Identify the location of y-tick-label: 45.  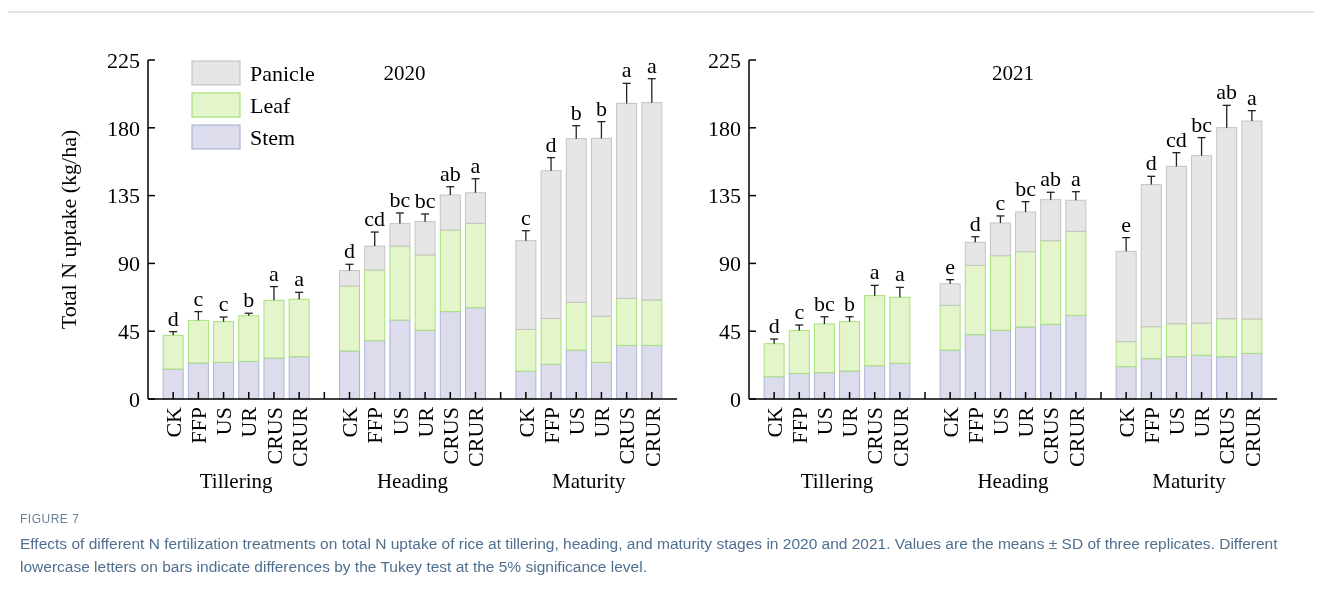
(129, 331).